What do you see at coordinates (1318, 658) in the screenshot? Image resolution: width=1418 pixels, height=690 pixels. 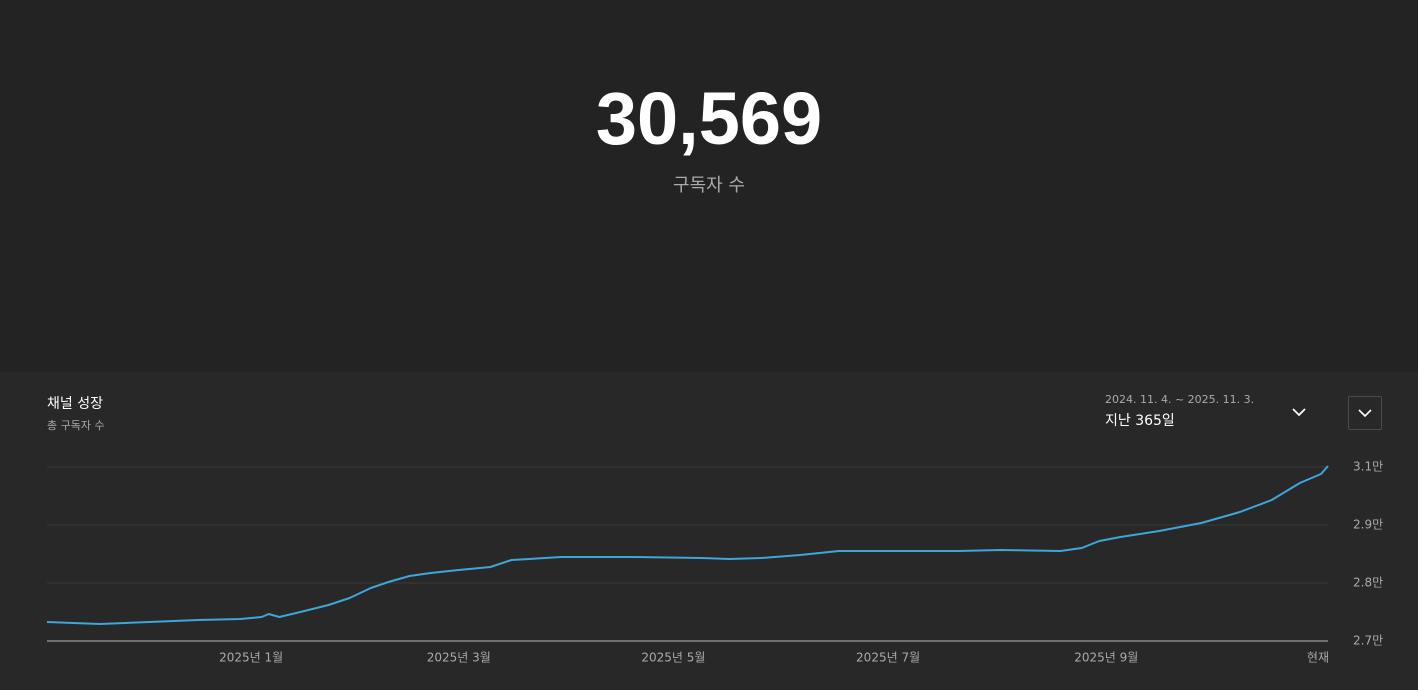 I see `x-tick-label: 현재` at bounding box center [1318, 658].